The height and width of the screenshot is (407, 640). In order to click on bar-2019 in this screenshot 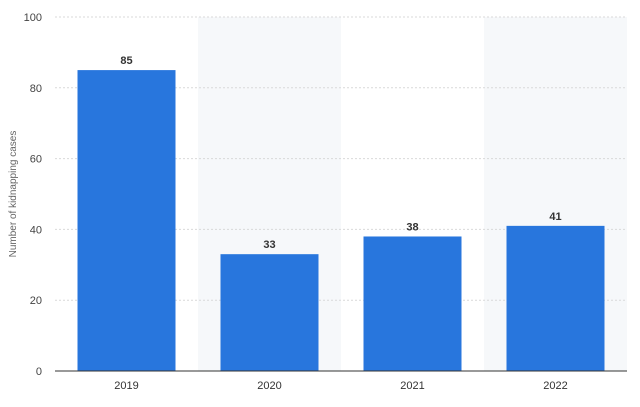, I will do `click(126, 220)`.